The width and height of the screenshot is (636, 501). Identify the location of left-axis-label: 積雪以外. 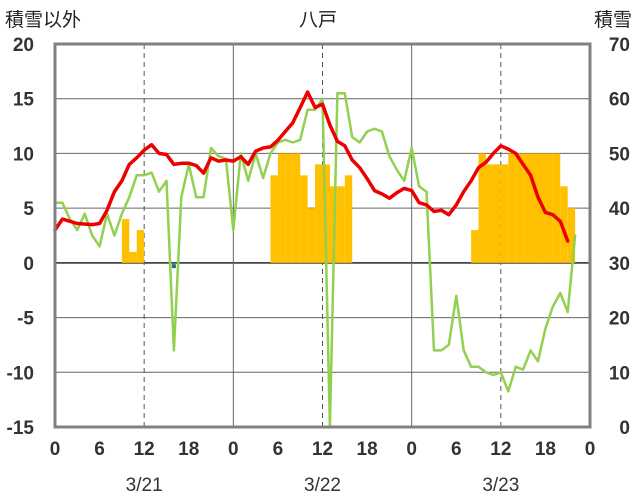
(43, 20).